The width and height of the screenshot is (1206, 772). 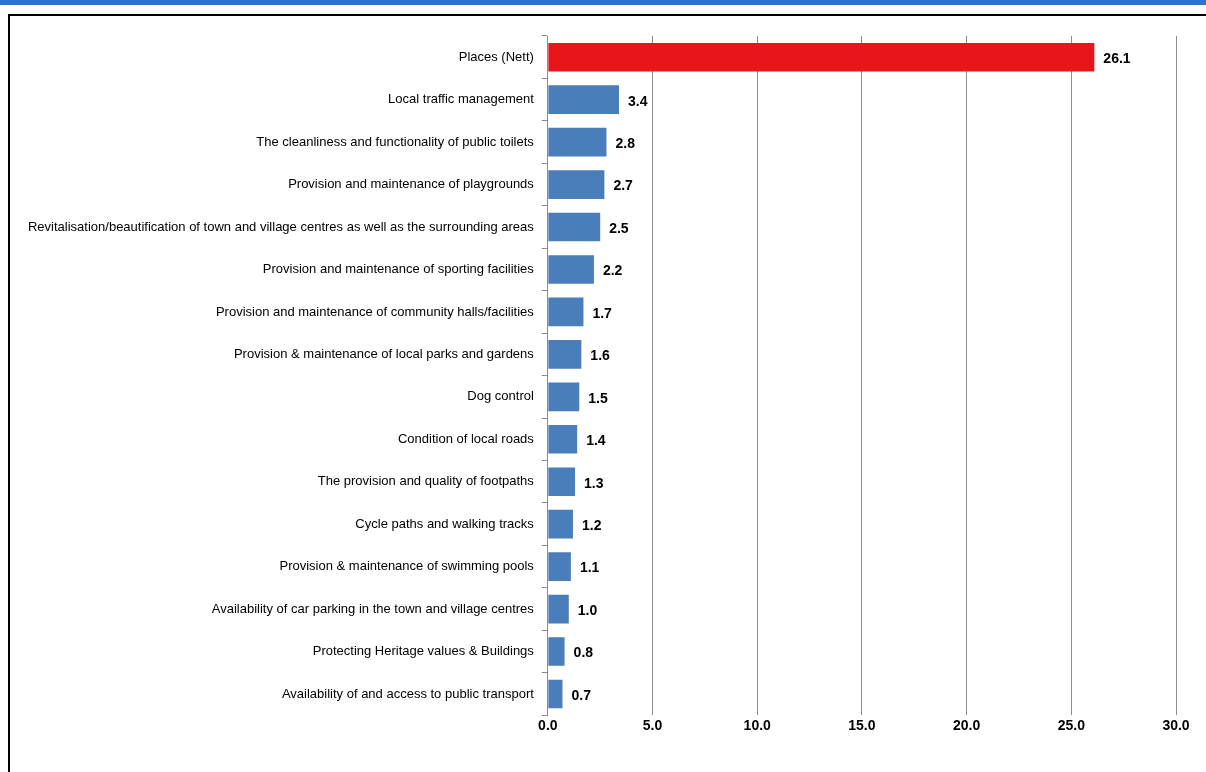 I want to click on y-tick-label: Provision & maintenance of local parks and gardens, so click(x=384, y=353).